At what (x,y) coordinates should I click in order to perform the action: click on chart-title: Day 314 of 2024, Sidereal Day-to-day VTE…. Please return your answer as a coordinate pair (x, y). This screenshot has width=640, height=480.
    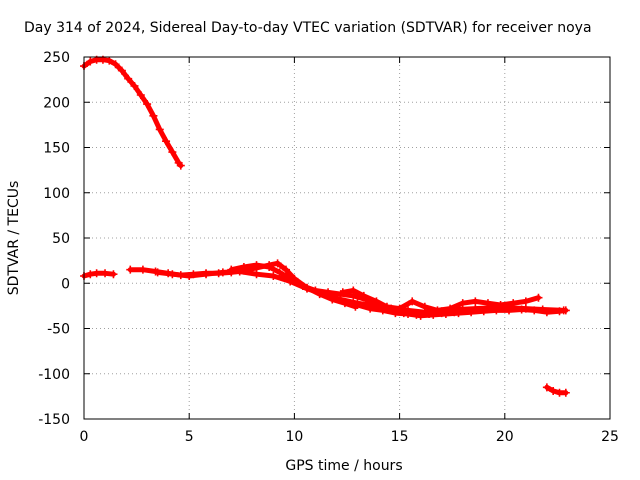
    Looking at the image, I should click on (308, 28).